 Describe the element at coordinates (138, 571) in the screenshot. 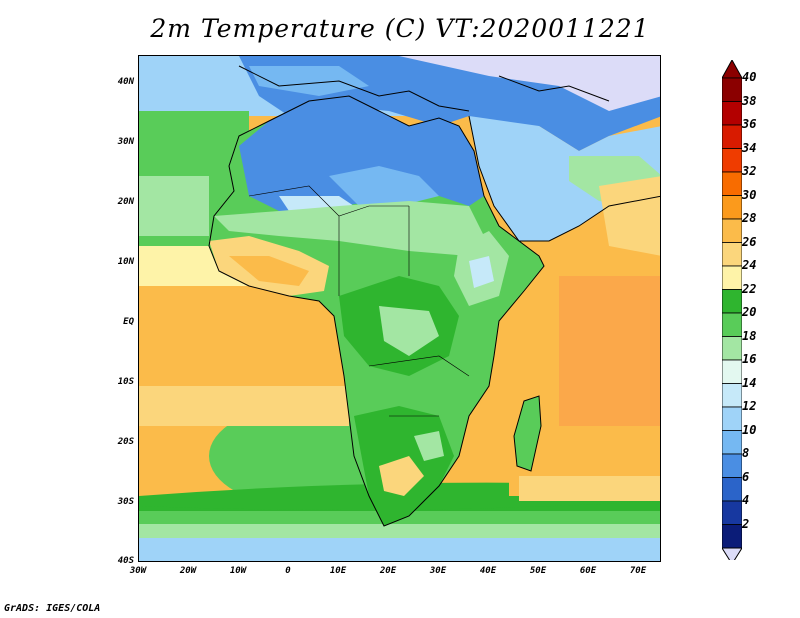

I see `lon-label: 30W` at that location.